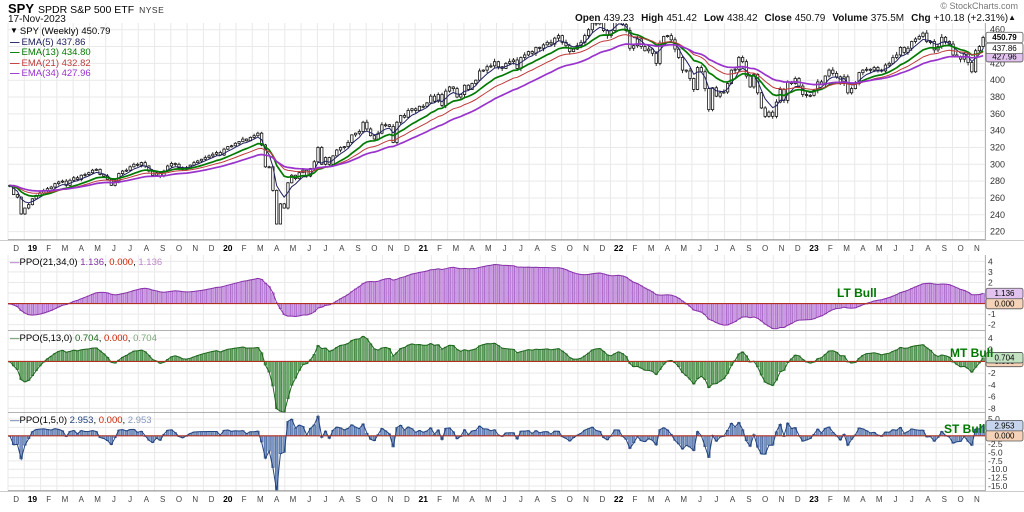 Image resolution: width=1024 pixels, height=512 pixels. I want to click on ema13-legend-label: EMA(13) 434.80, so click(56, 52).